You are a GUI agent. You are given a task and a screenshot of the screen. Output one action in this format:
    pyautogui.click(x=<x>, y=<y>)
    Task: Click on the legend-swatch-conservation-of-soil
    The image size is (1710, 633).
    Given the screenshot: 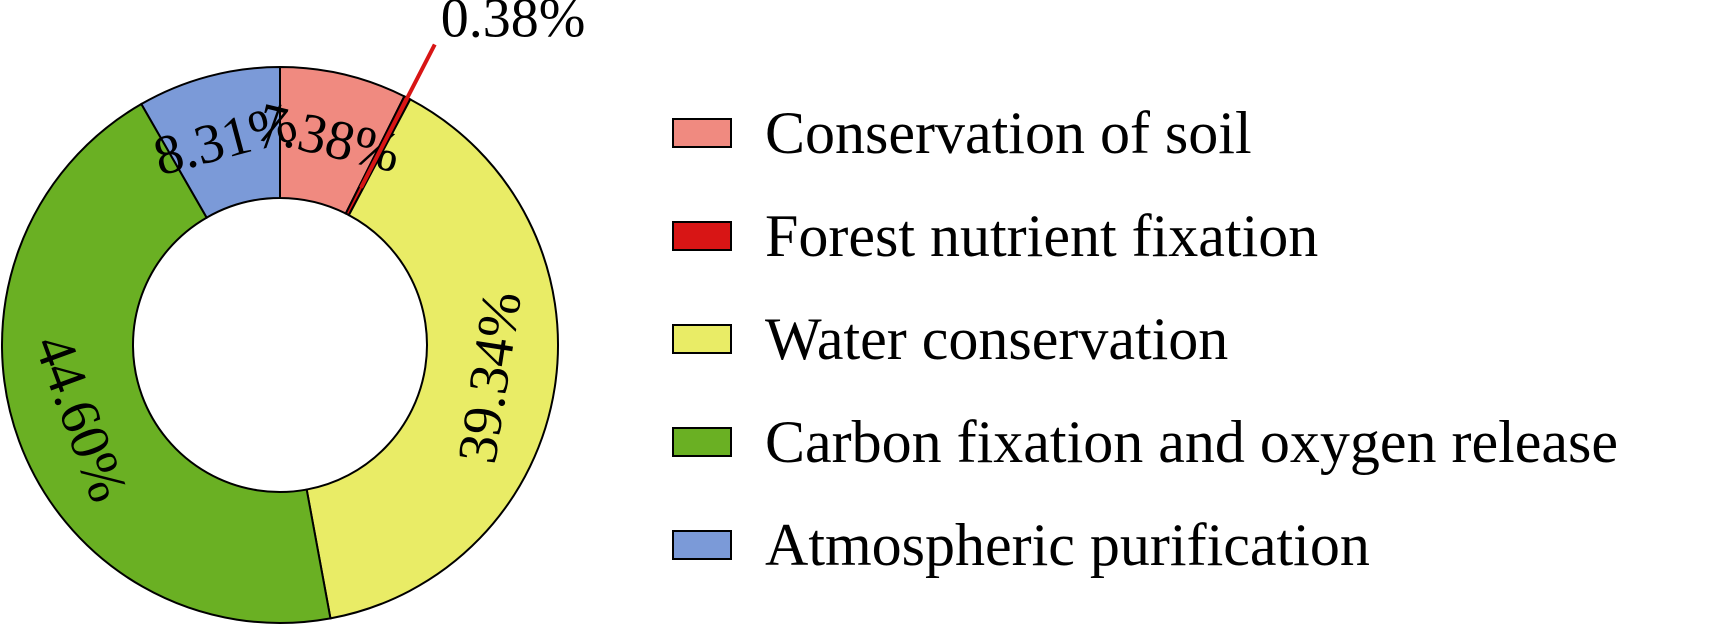 What is the action you would take?
    pyautogui.click(x=702, y=133)
    